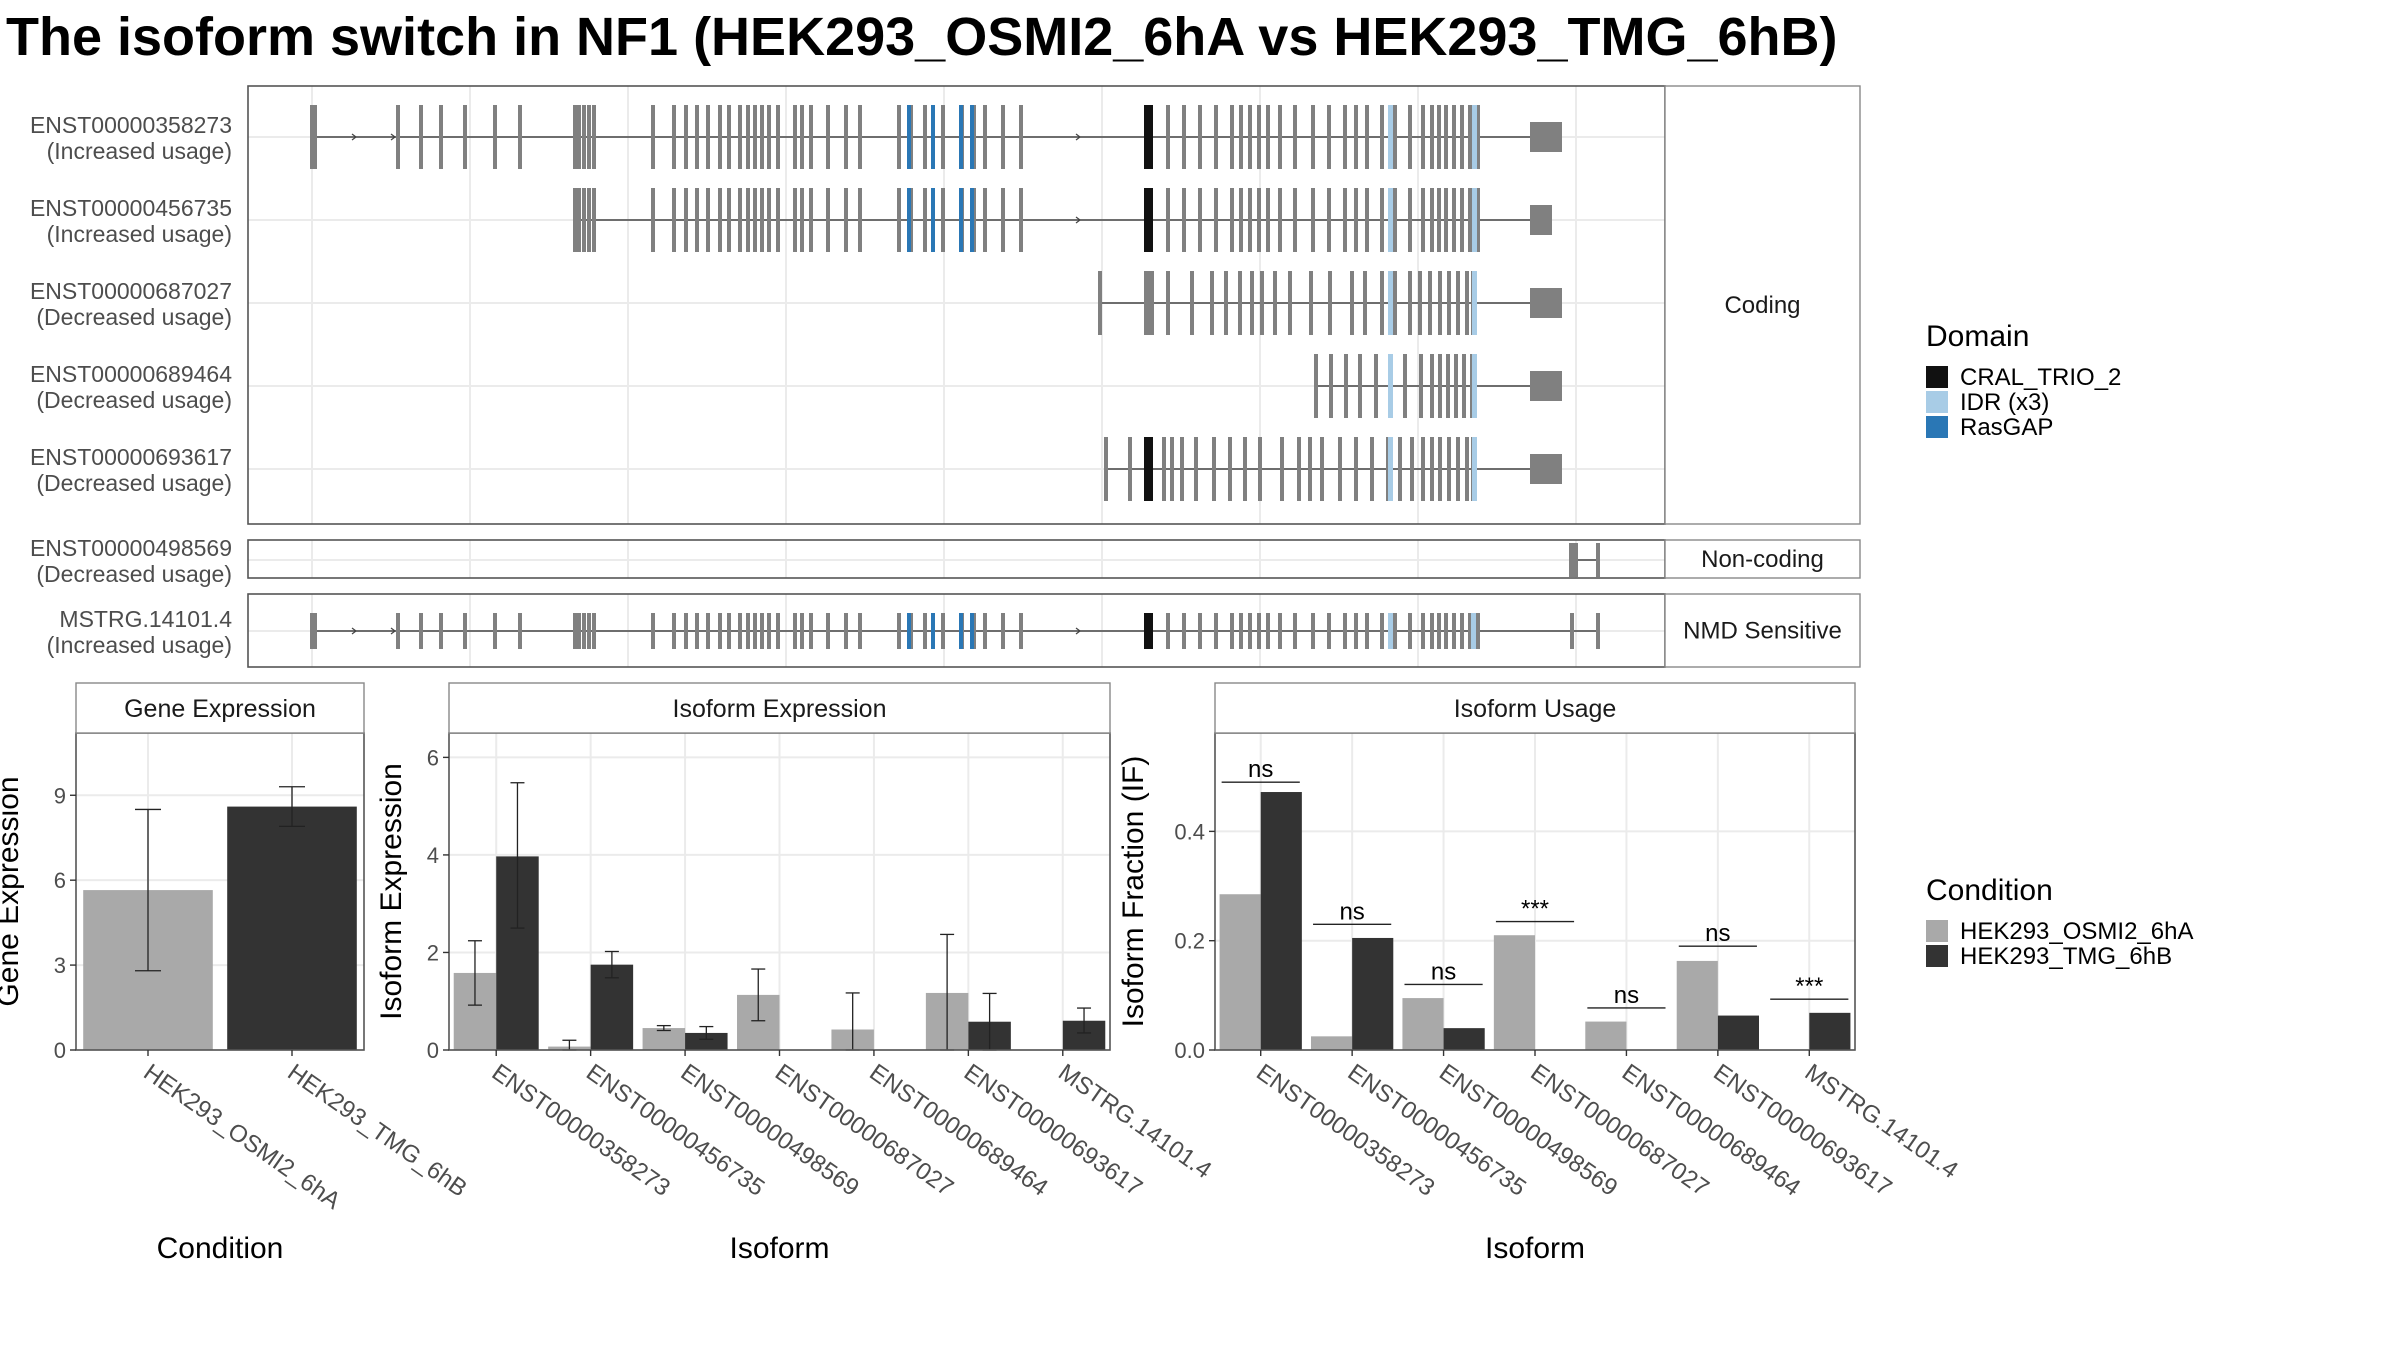 The width and height of the screenshot is (2400, 1350). What do you see at coordinates (933, 220) in the screenshot?
I see `rasgap-domain-block` at bounding box center [933, 220].